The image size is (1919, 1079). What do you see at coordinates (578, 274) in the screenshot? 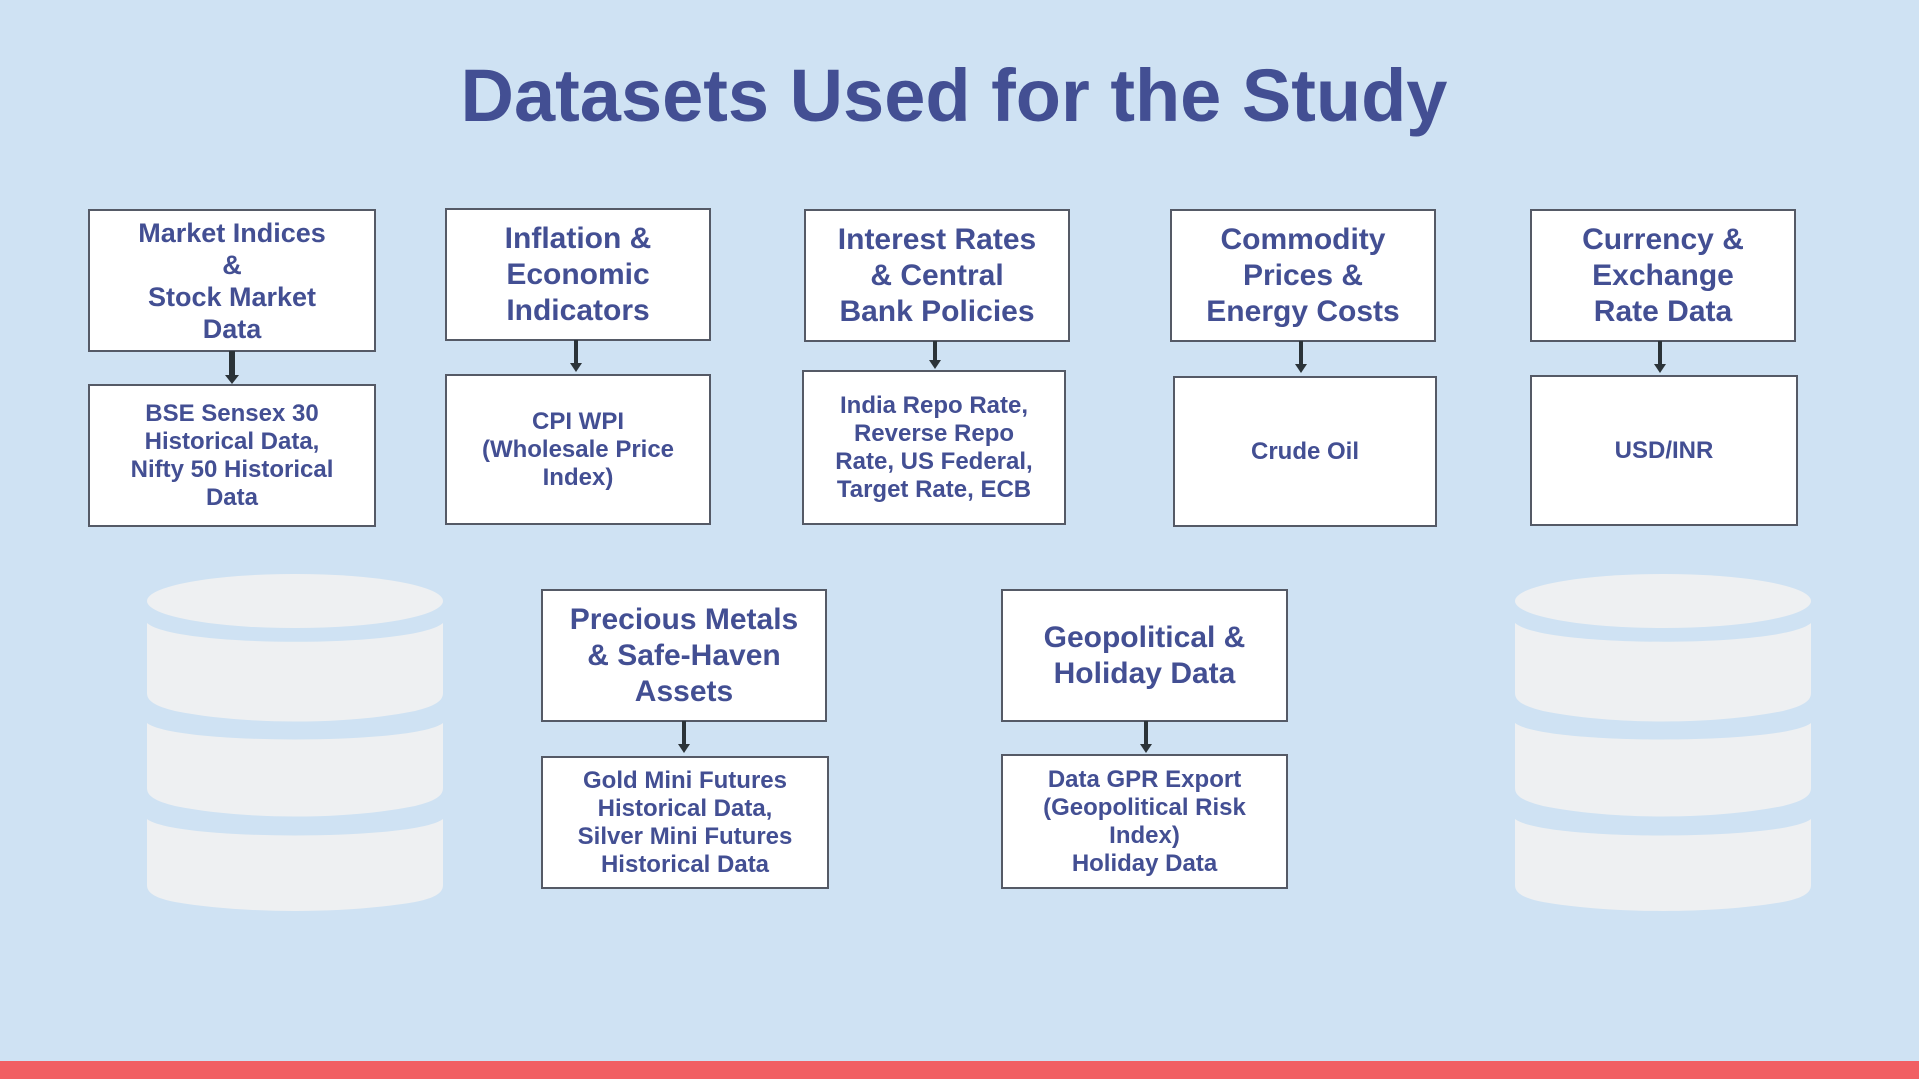
I see `heading-box-inflation: Inflation & Economic Indicators` at bounding box center [578, 274].